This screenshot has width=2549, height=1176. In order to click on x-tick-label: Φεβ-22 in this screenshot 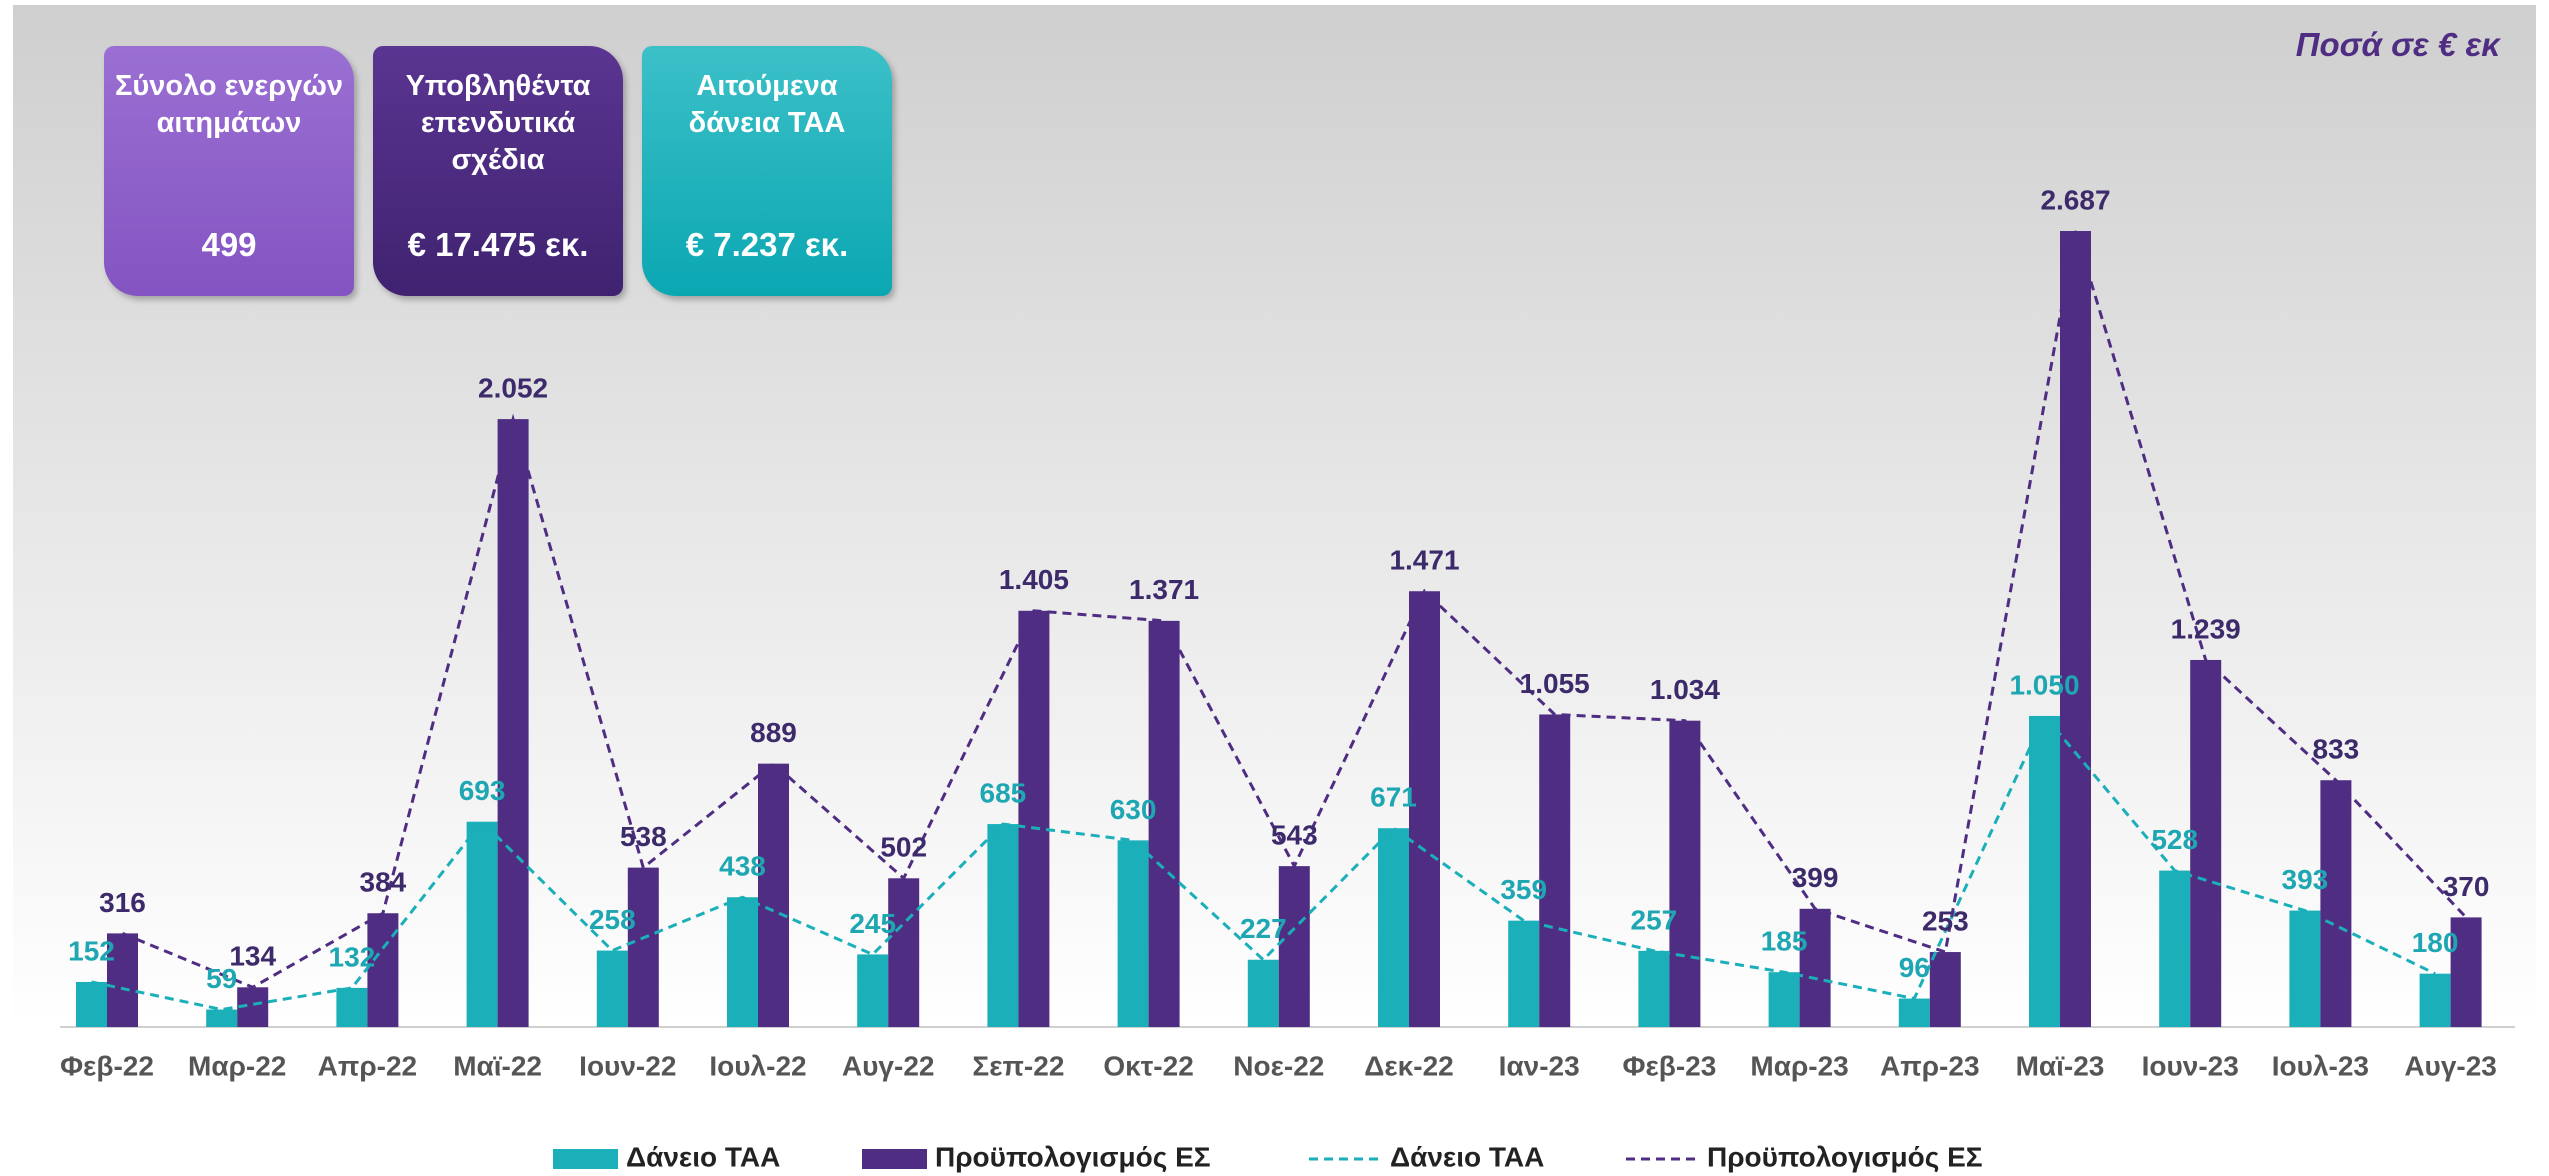, I will do `click(107, 1065)`.